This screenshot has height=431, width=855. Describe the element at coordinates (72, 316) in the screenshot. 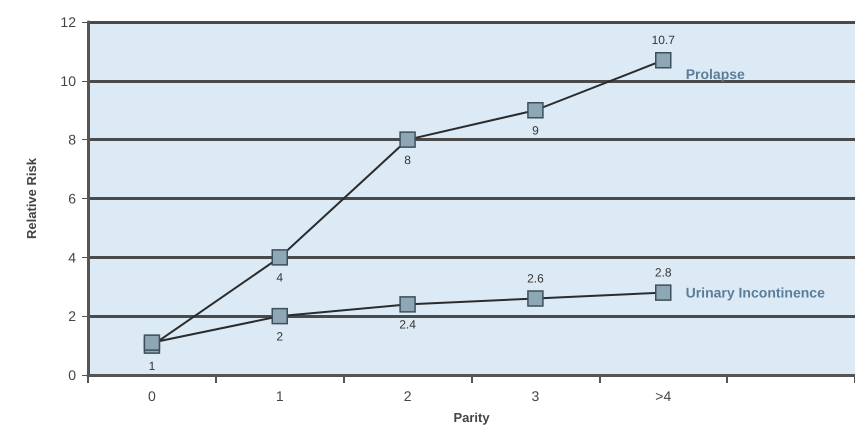

I see `y-tick-label: 2` at that location.